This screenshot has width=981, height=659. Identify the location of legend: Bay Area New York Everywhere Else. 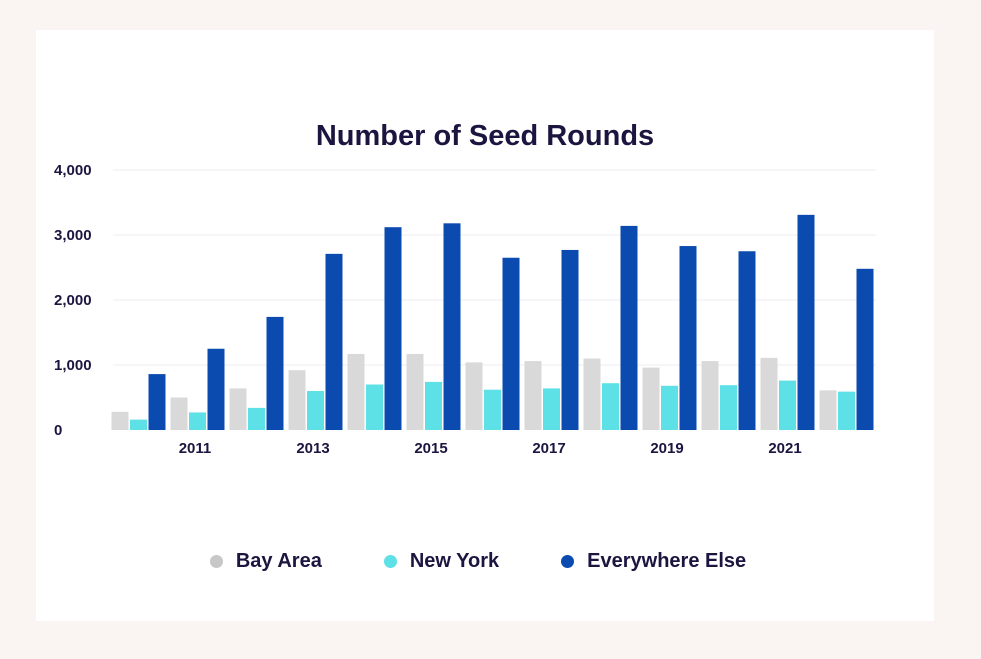
(478, 561).